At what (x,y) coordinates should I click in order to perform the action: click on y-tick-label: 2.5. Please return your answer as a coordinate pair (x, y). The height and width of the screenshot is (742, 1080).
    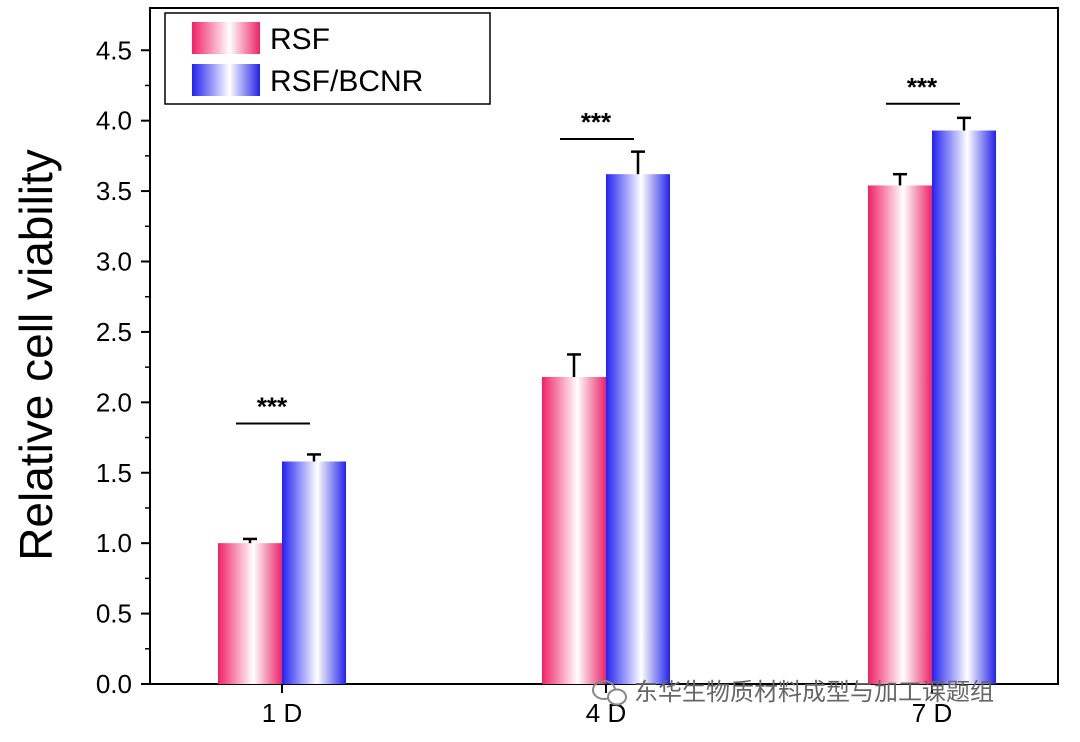
    Looking at the image, I should click on (114, 332).